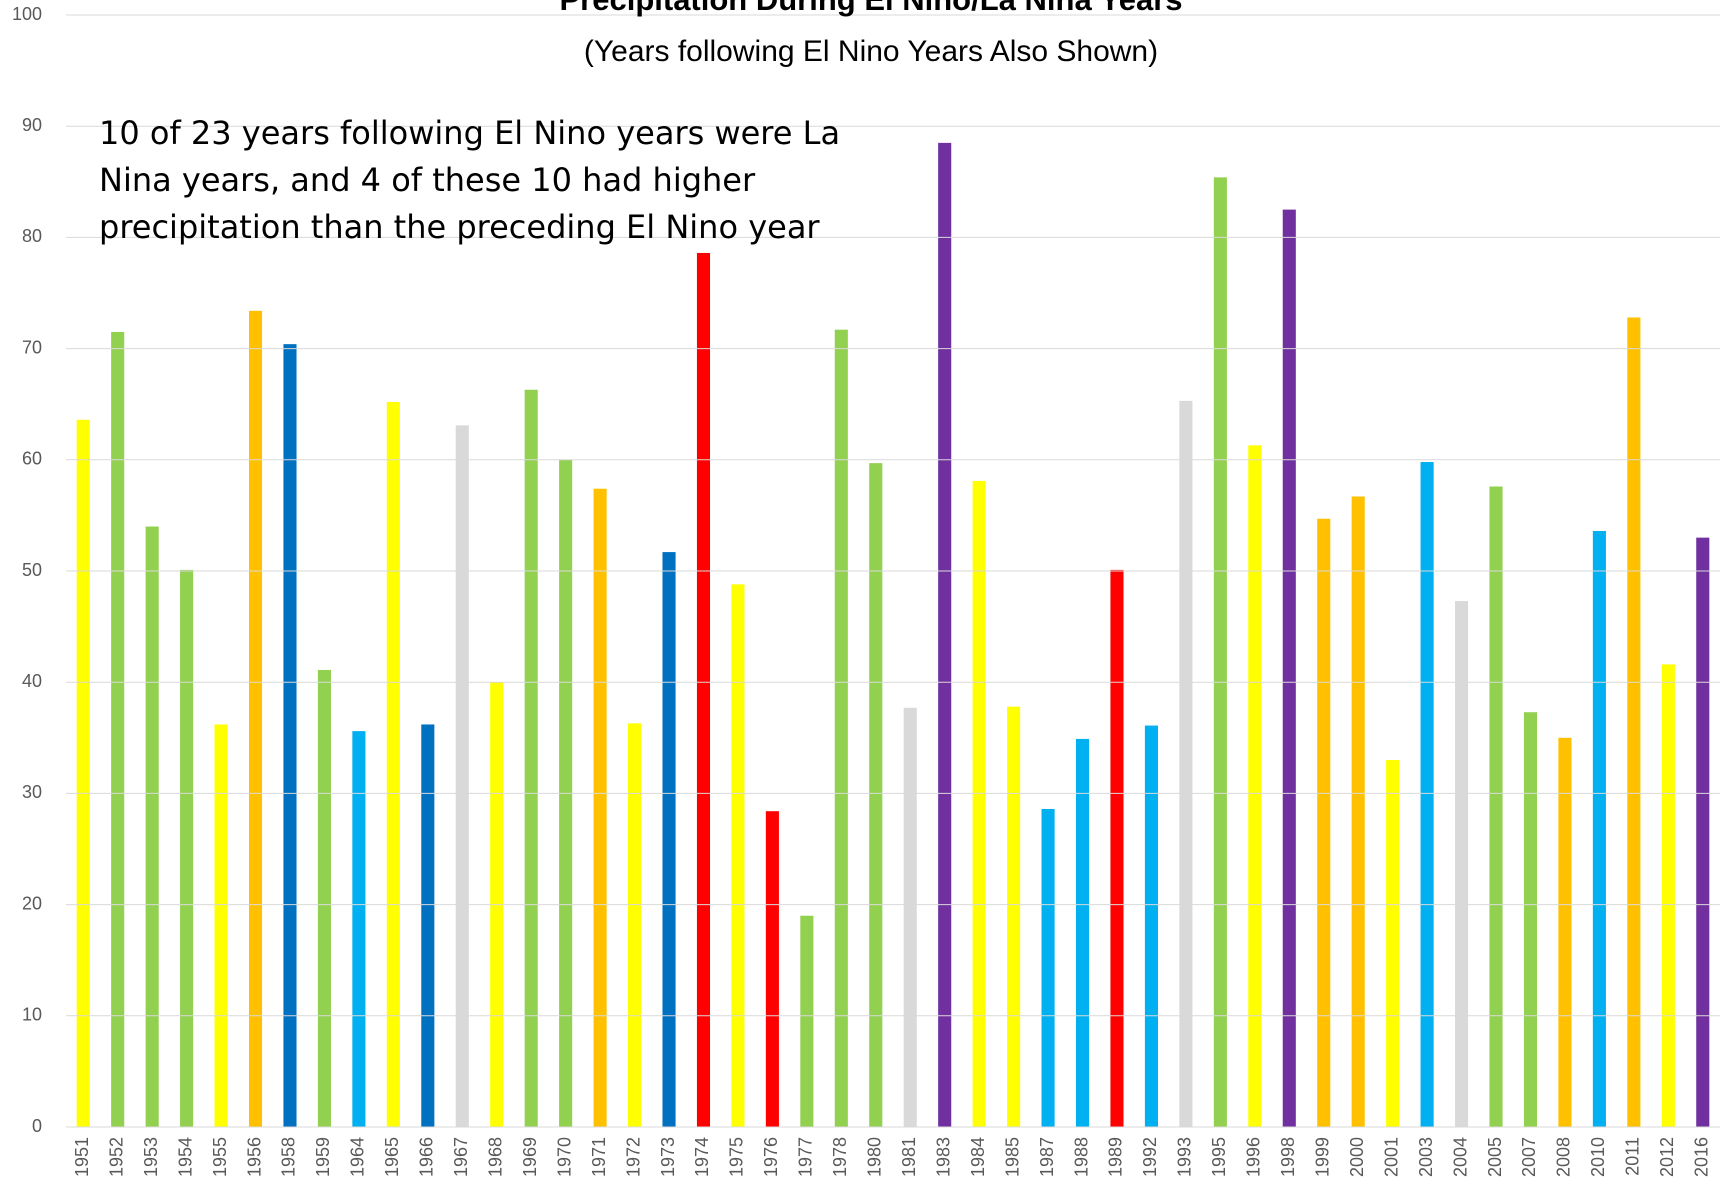 The width and height of the screenshot is (1723, 1191). What do you see at coordinates (1185, 1157) in the screenshot?
I see `x-tick-label: 1993` at bounding box center [1185, 1157].